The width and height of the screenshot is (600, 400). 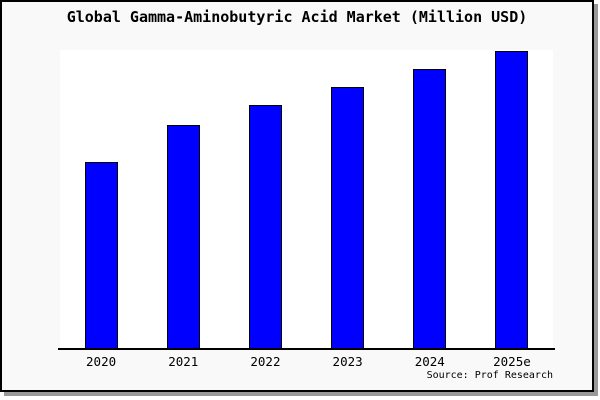 I want to click on bar-2020, so click(x=101, y=255).